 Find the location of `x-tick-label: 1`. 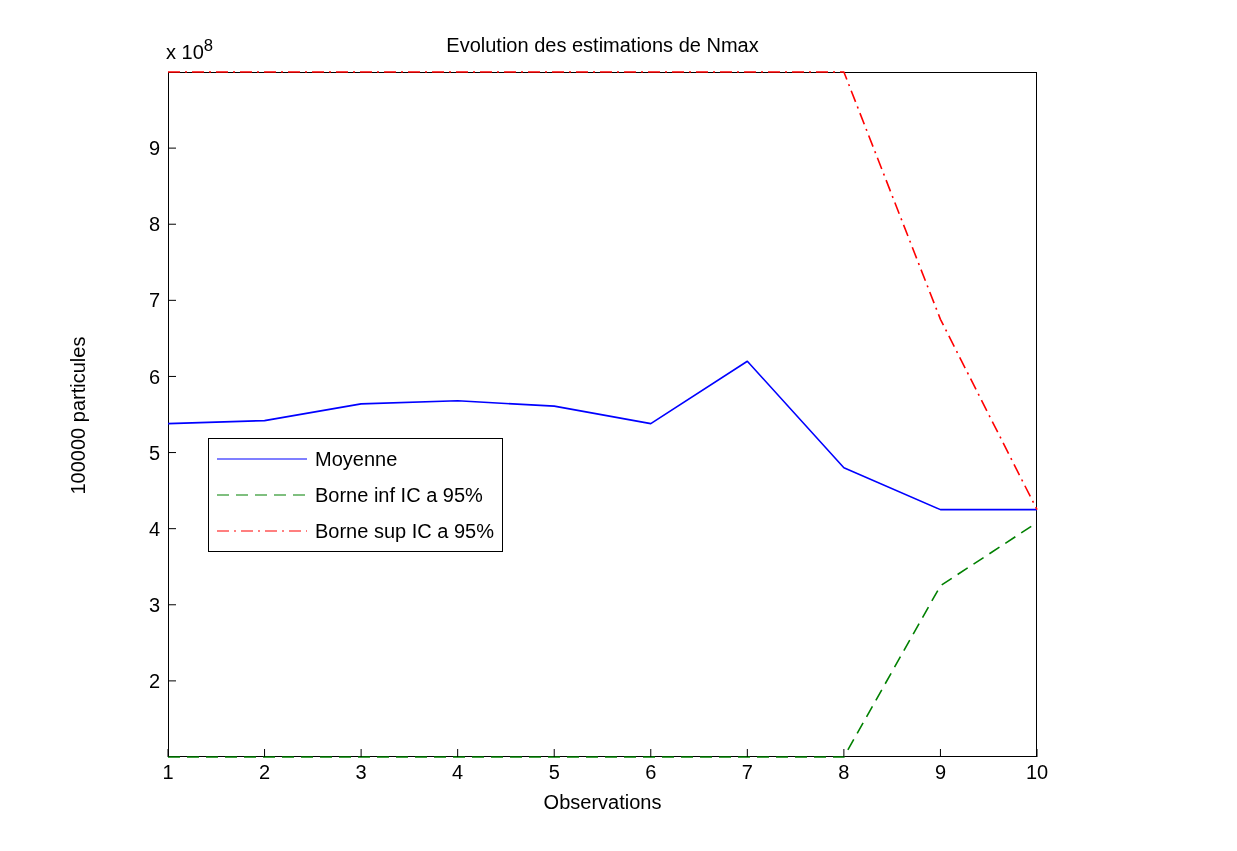

x-tick-label: 1 is located at coordinates (168, 772).